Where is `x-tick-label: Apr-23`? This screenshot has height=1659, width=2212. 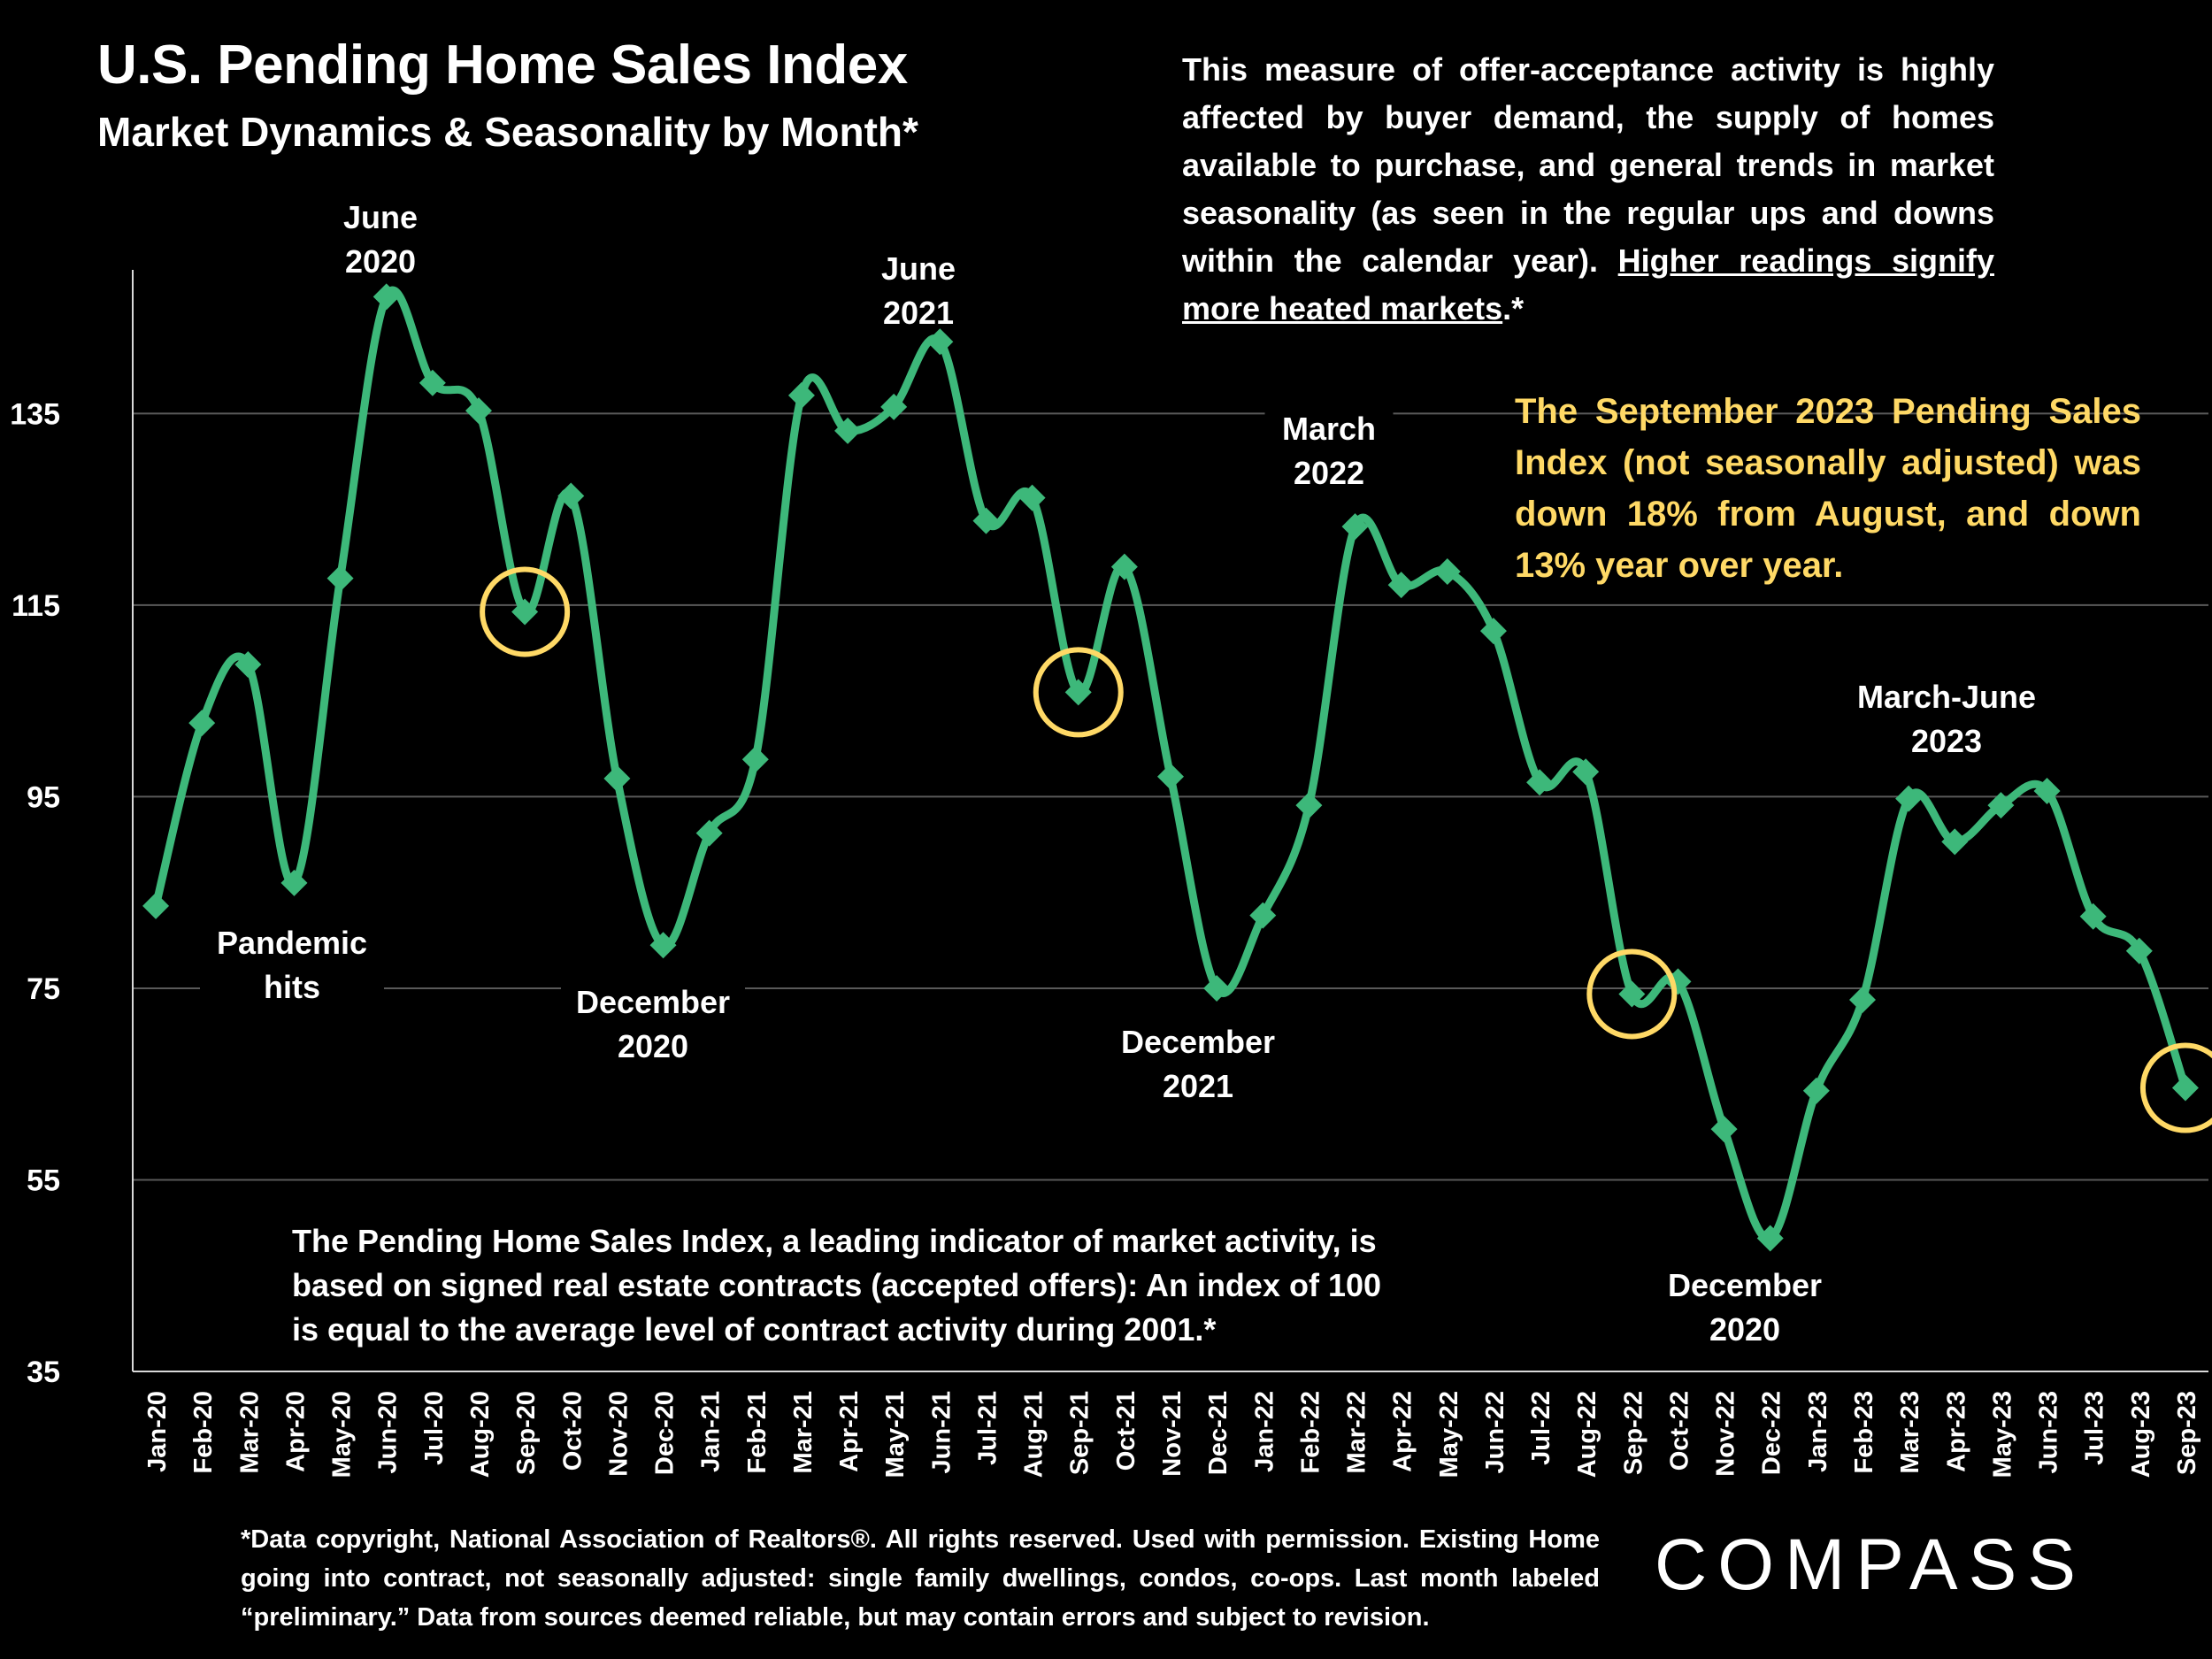 x-tick-label: Apr-23 is located at coordinates (1956, 1432).